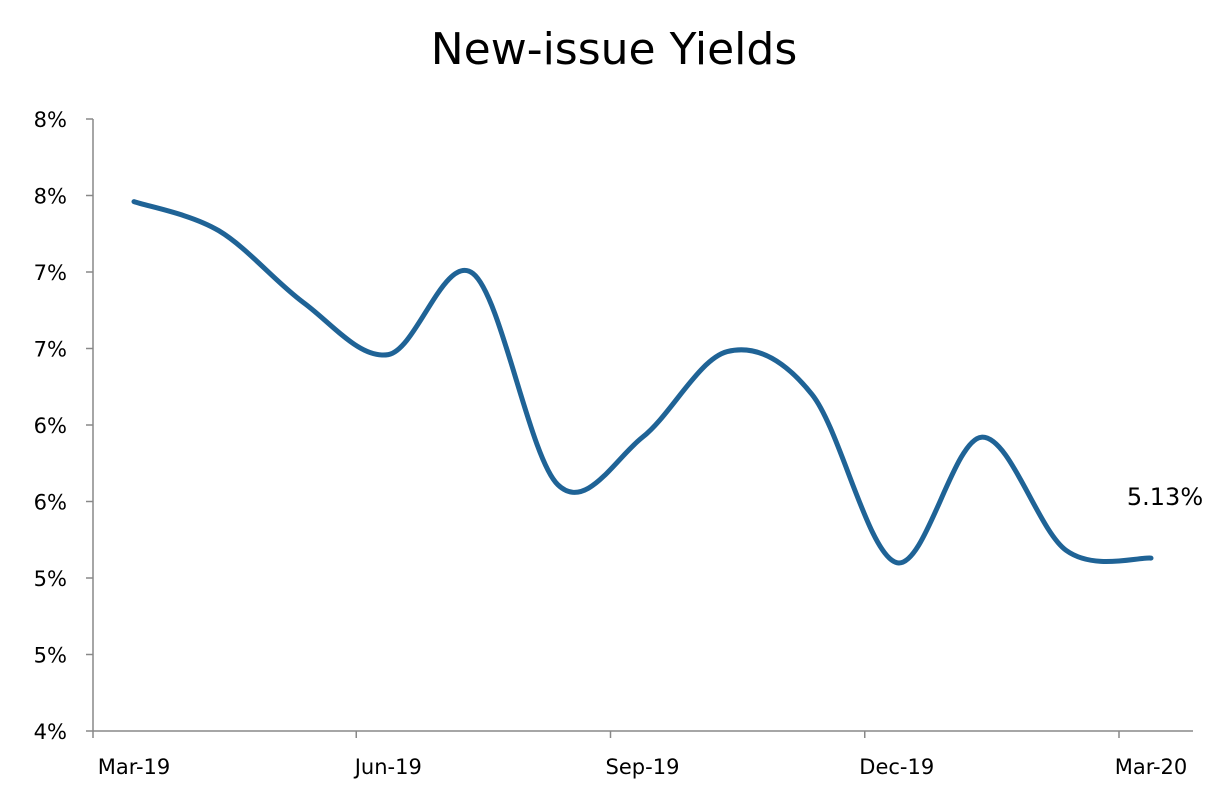 The height and width of the screenshot is (801, 1227). What do you see at coordinates (1151, 767) in the screenshot?
I see `x-tick-label: Mar-20` at bounding box center [1151, 767].